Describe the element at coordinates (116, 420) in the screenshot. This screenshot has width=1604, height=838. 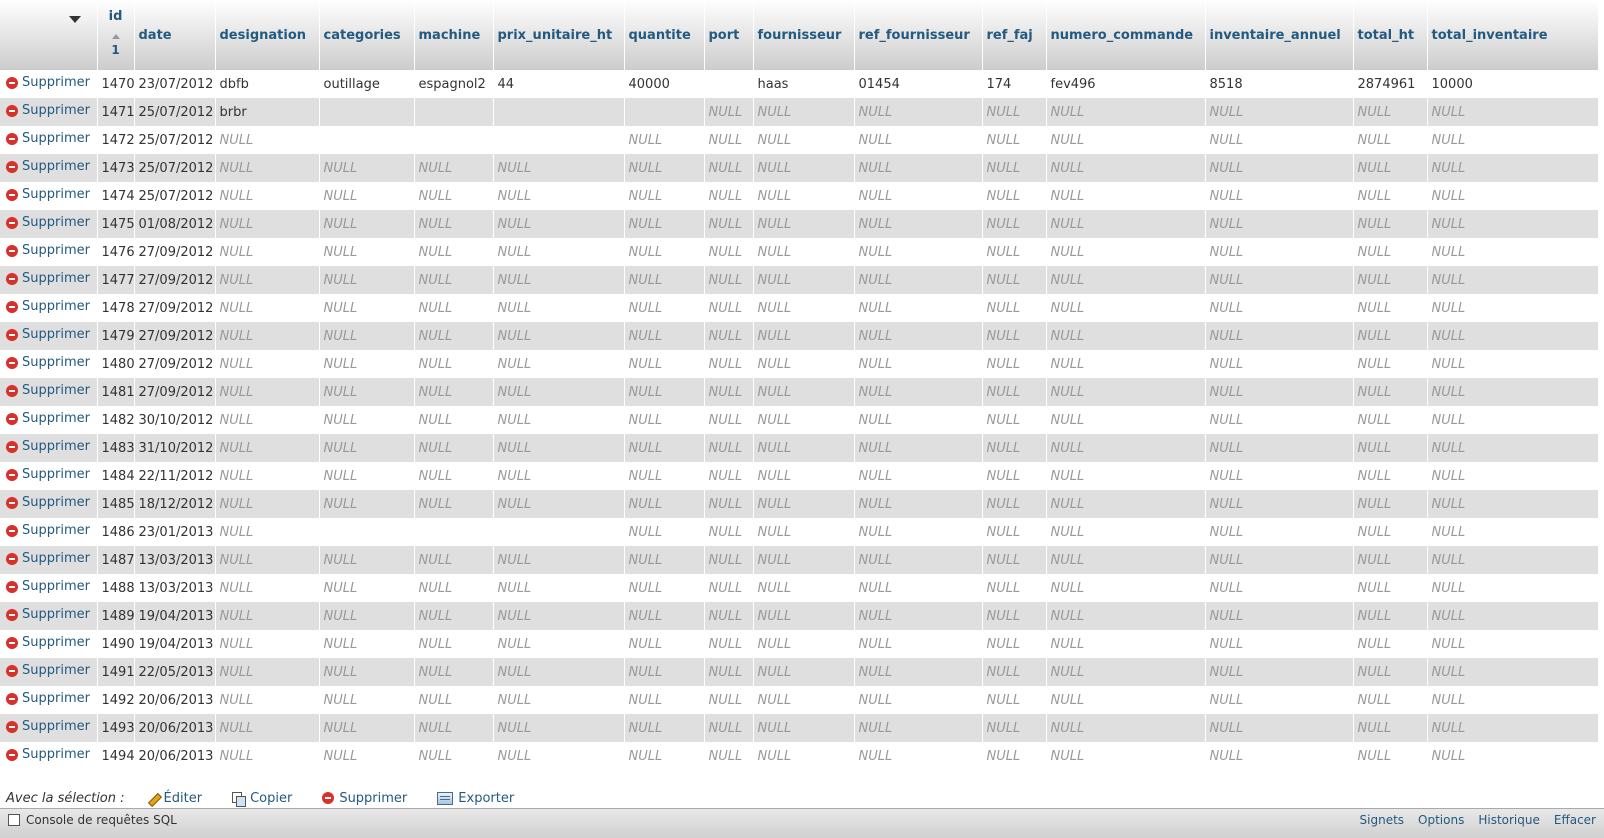
I see `cell-id: 1482` at that location.